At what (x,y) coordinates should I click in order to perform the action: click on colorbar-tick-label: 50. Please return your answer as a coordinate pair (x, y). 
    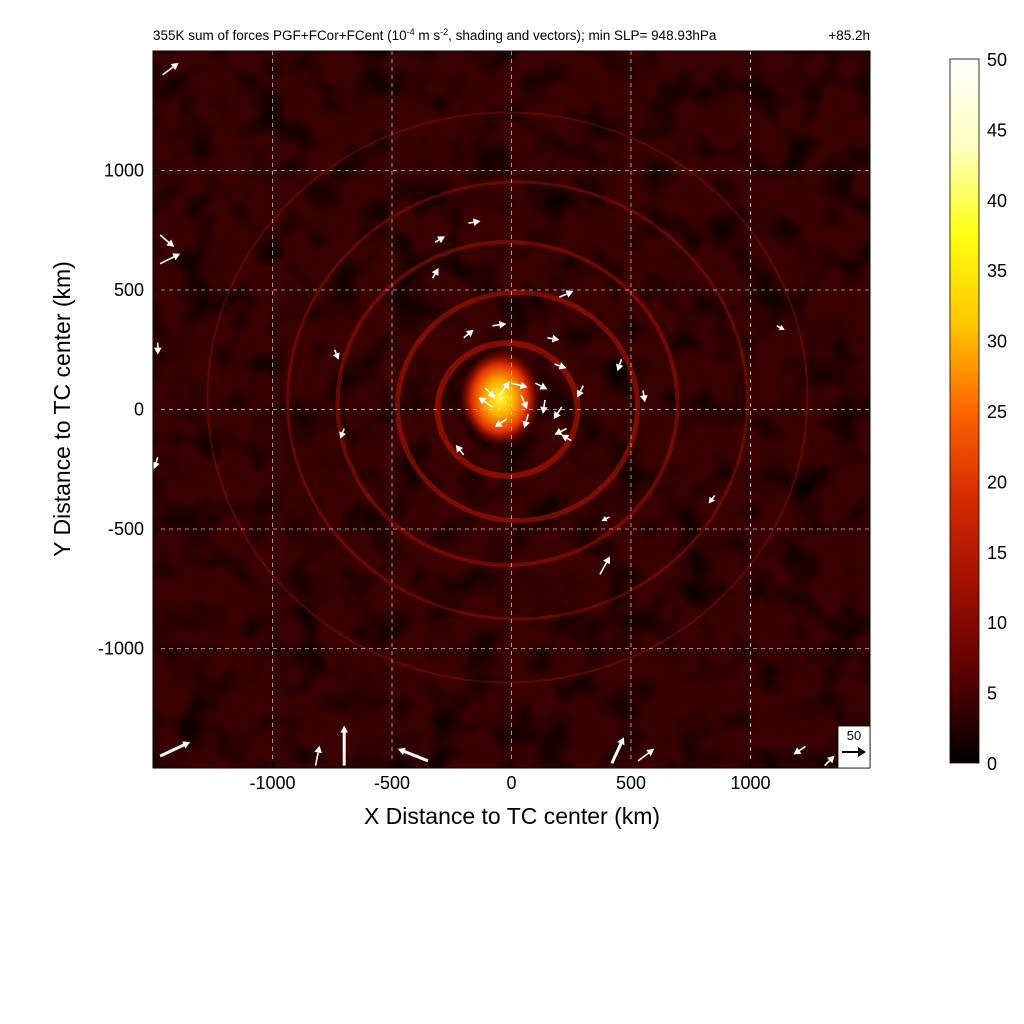
    Looking at the image, I should click on (997, 60).